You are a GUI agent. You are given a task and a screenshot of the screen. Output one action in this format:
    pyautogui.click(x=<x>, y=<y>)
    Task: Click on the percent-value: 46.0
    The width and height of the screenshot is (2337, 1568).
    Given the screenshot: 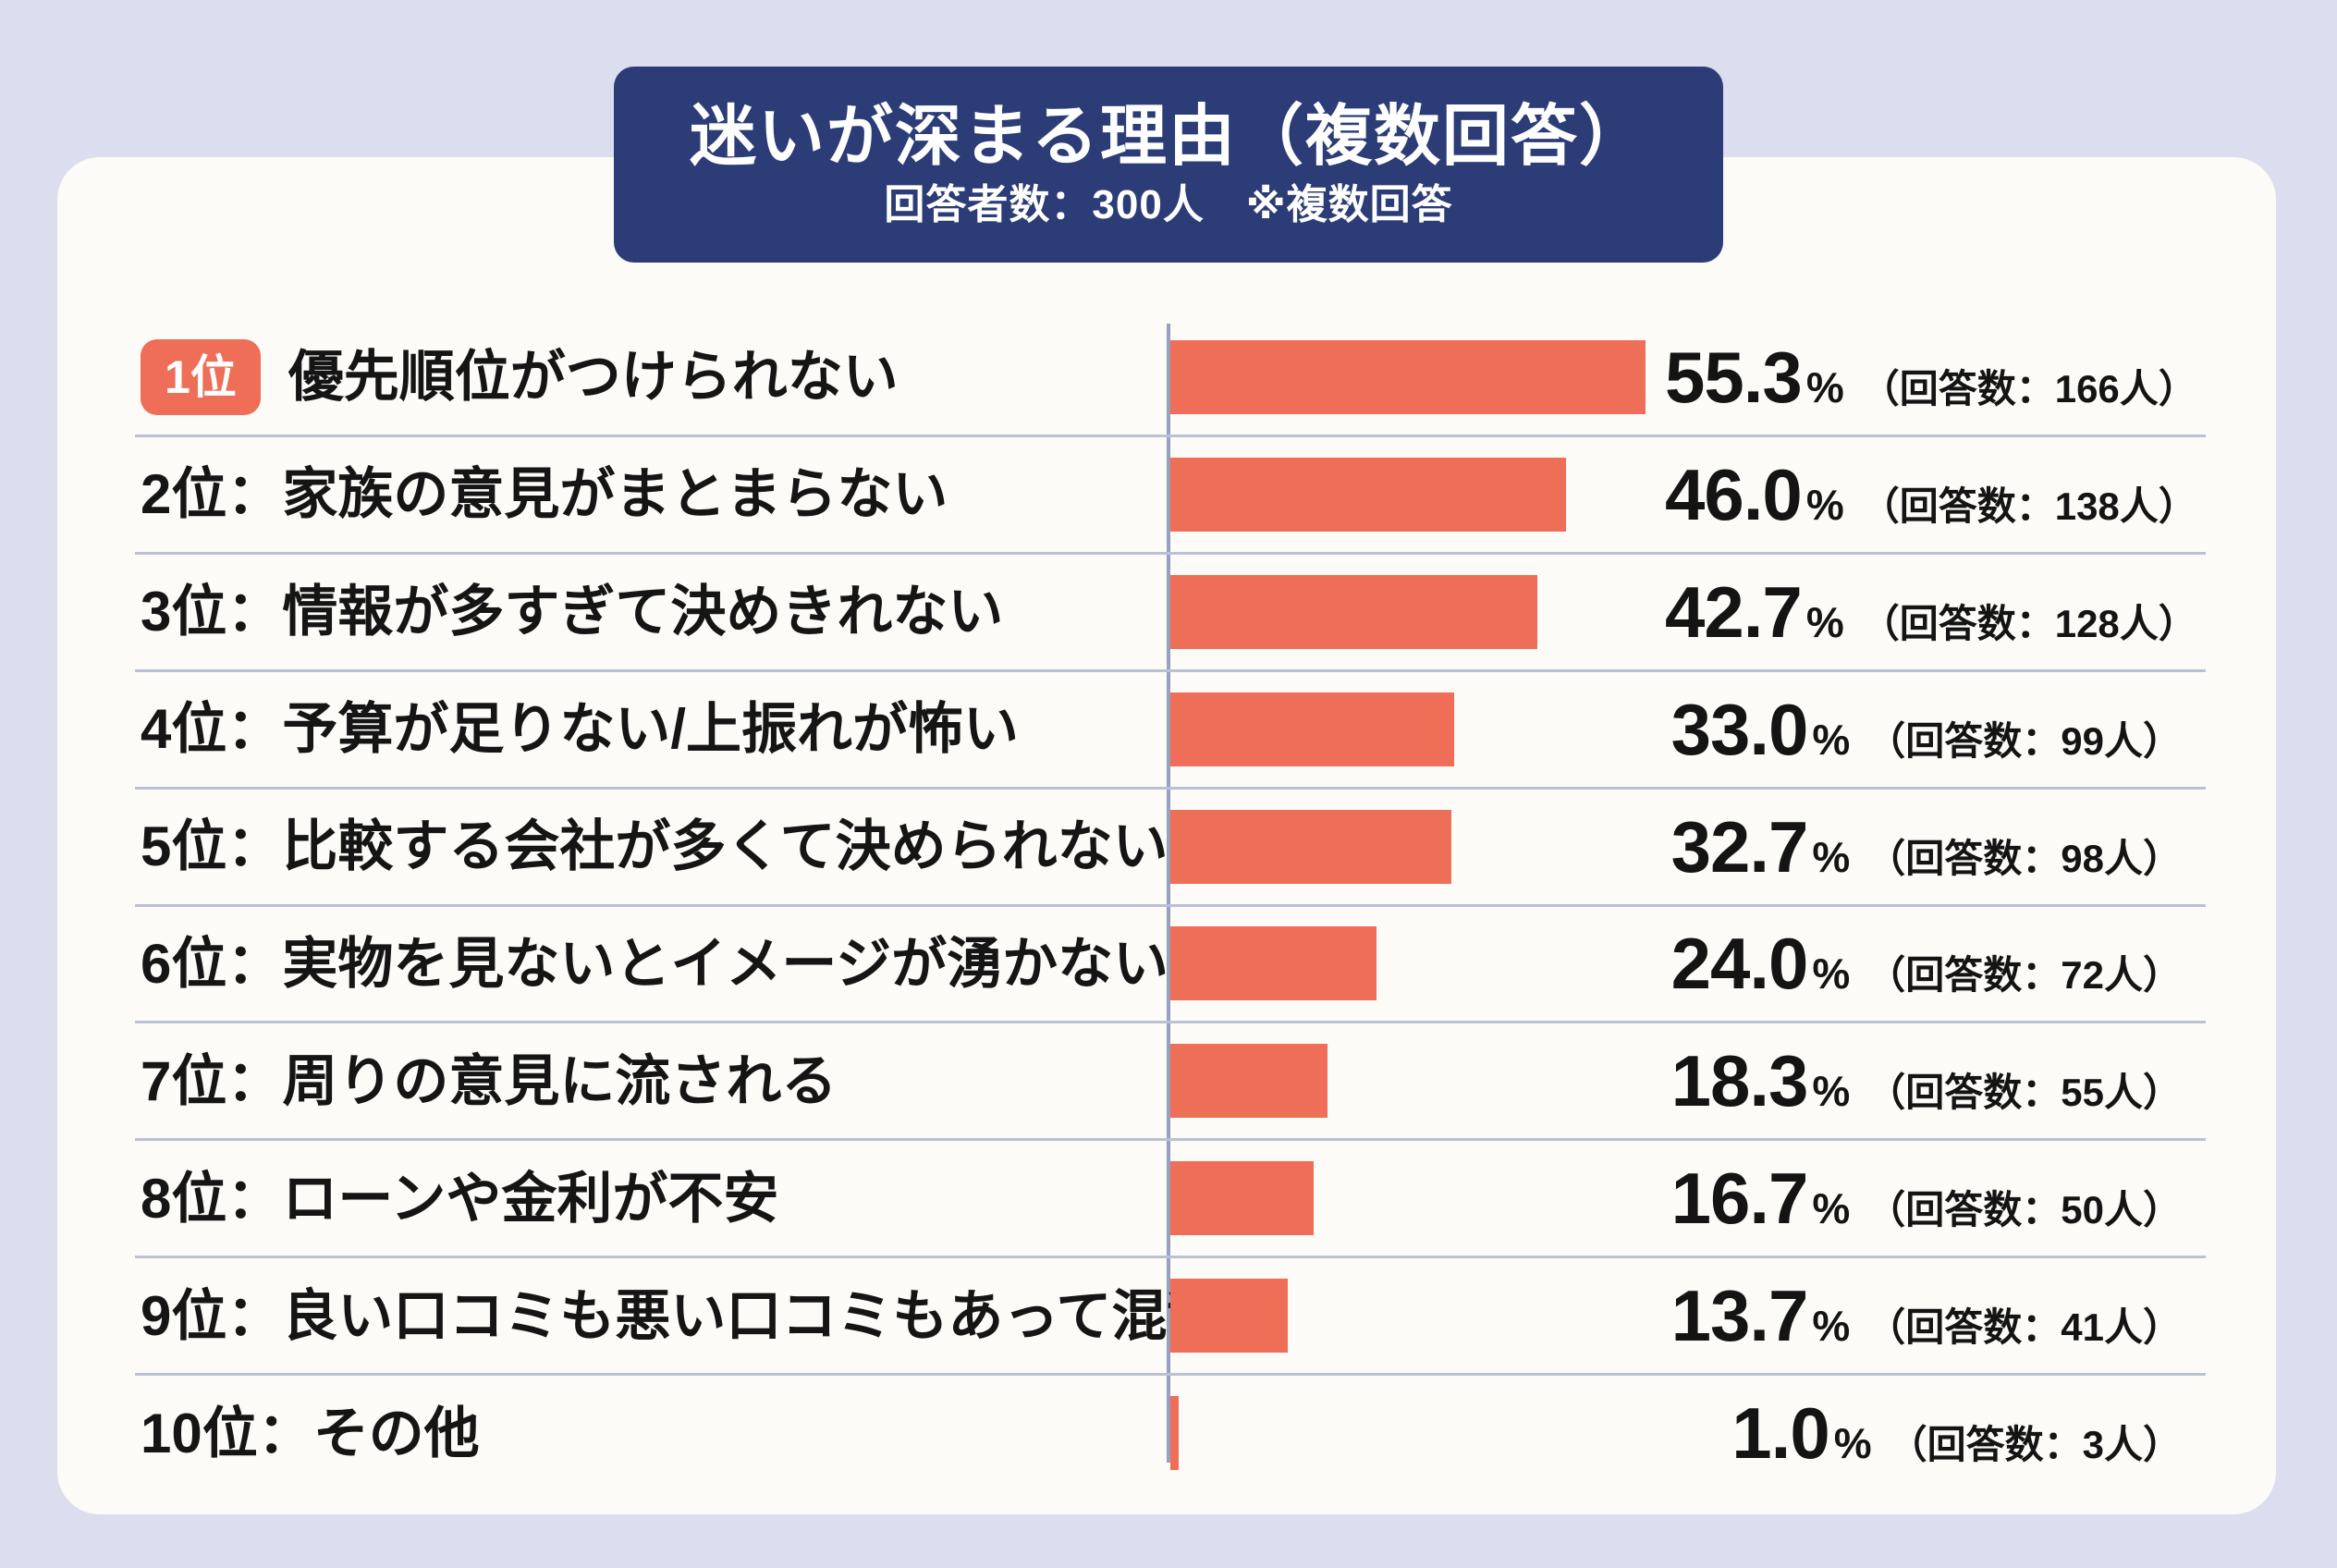 What is the action you would take?
    pyautogui.click(x=1734, y=494)
    